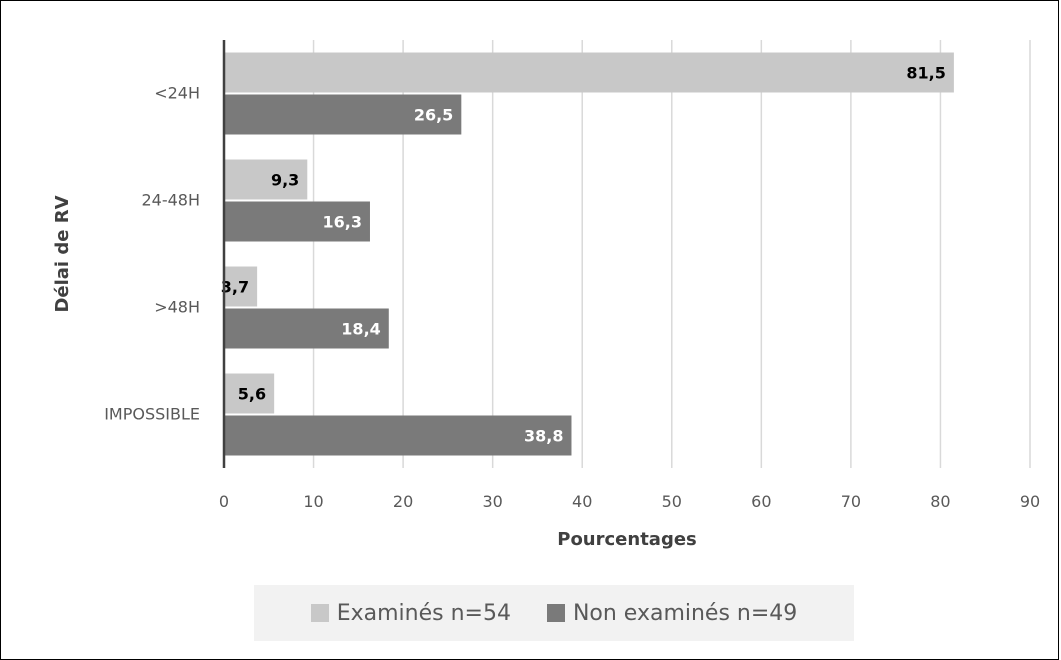  What do you see at coordinates (925, 73) in the screenshot?
I see `data-label: 81,5` at bounding box center [925, 73].